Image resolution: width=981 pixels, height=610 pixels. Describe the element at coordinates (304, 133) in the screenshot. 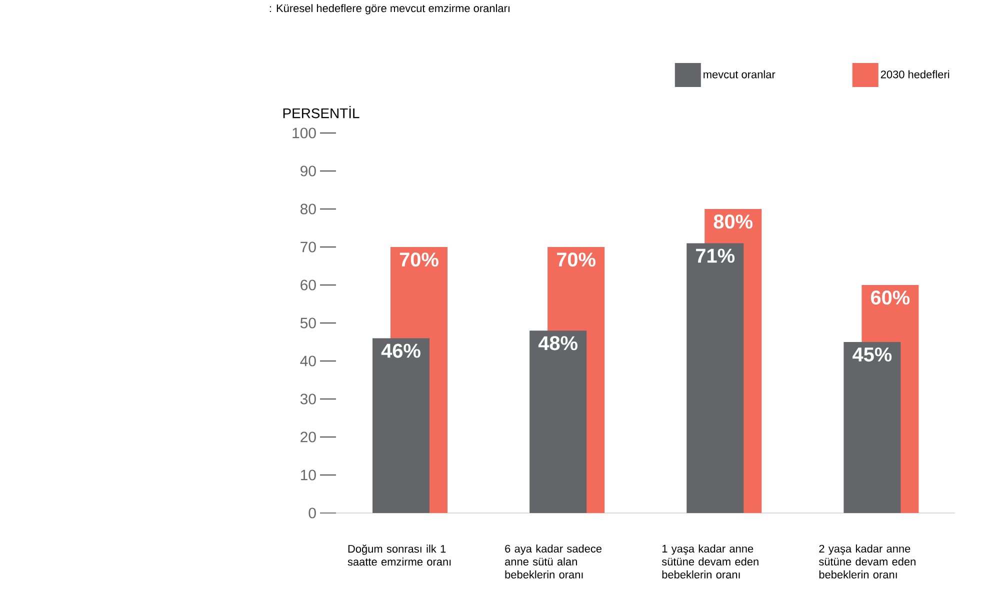

I see `y-tick-label: 100` at that location.